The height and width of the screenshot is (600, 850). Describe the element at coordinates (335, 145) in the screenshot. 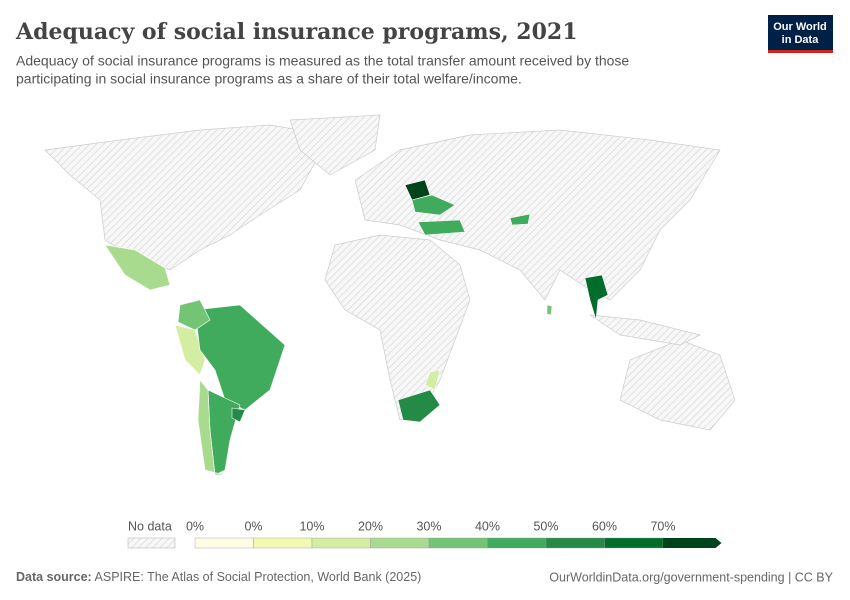

I see `greenland` at that location.